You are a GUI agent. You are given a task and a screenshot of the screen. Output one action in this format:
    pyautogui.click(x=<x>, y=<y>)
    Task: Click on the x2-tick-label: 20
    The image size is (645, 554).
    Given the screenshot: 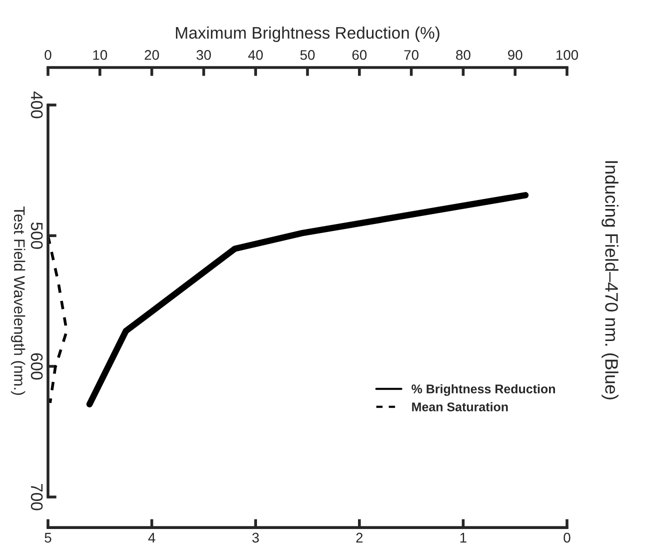 What is the action you would take?
    pyautogui.click(x=151, y=55)
    